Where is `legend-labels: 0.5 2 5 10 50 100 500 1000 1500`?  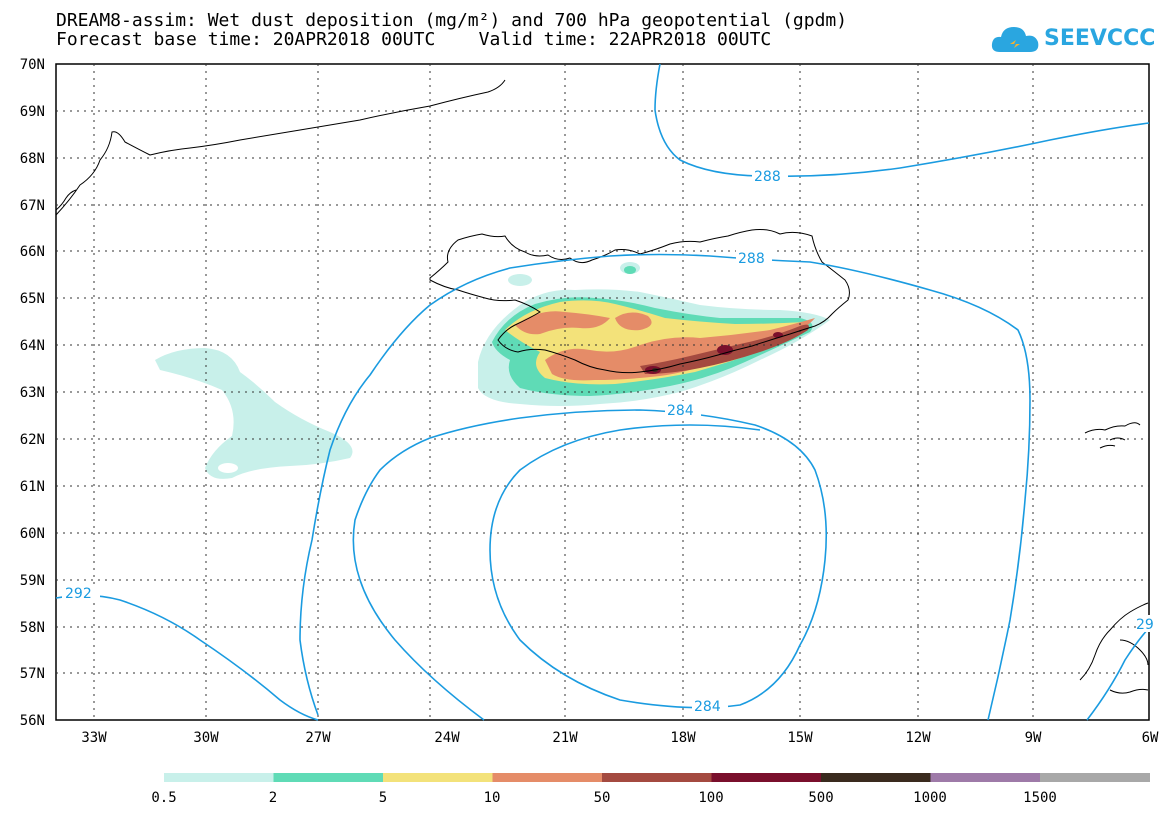
legend-labels: 0.5 2 5 10 50 100 500 1000 1500 is located at coordinates (604, 798).